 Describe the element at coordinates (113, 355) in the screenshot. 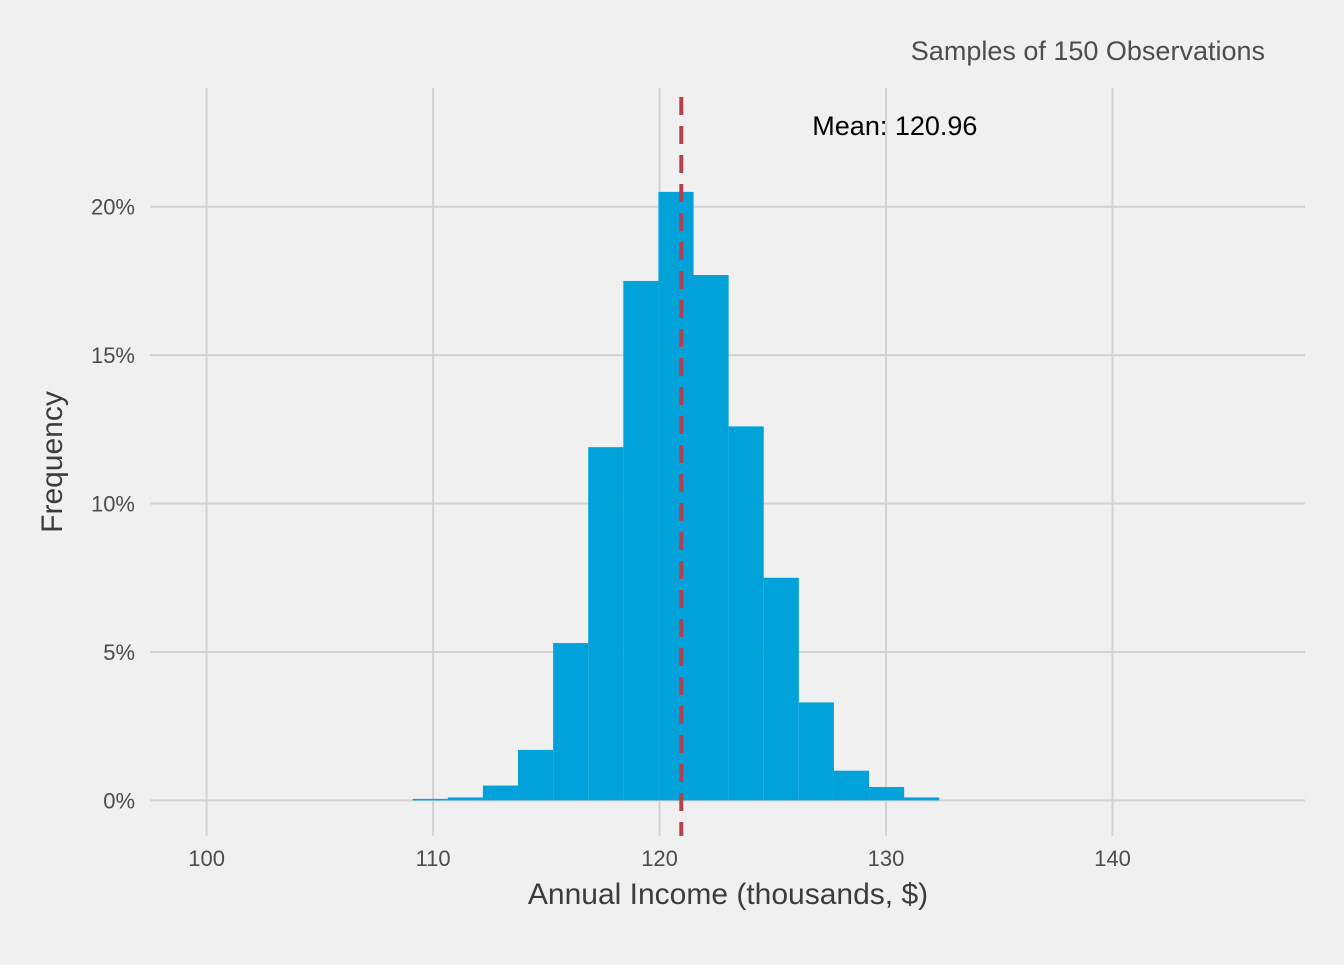

I see `y-tick-label: 15%` at that location.